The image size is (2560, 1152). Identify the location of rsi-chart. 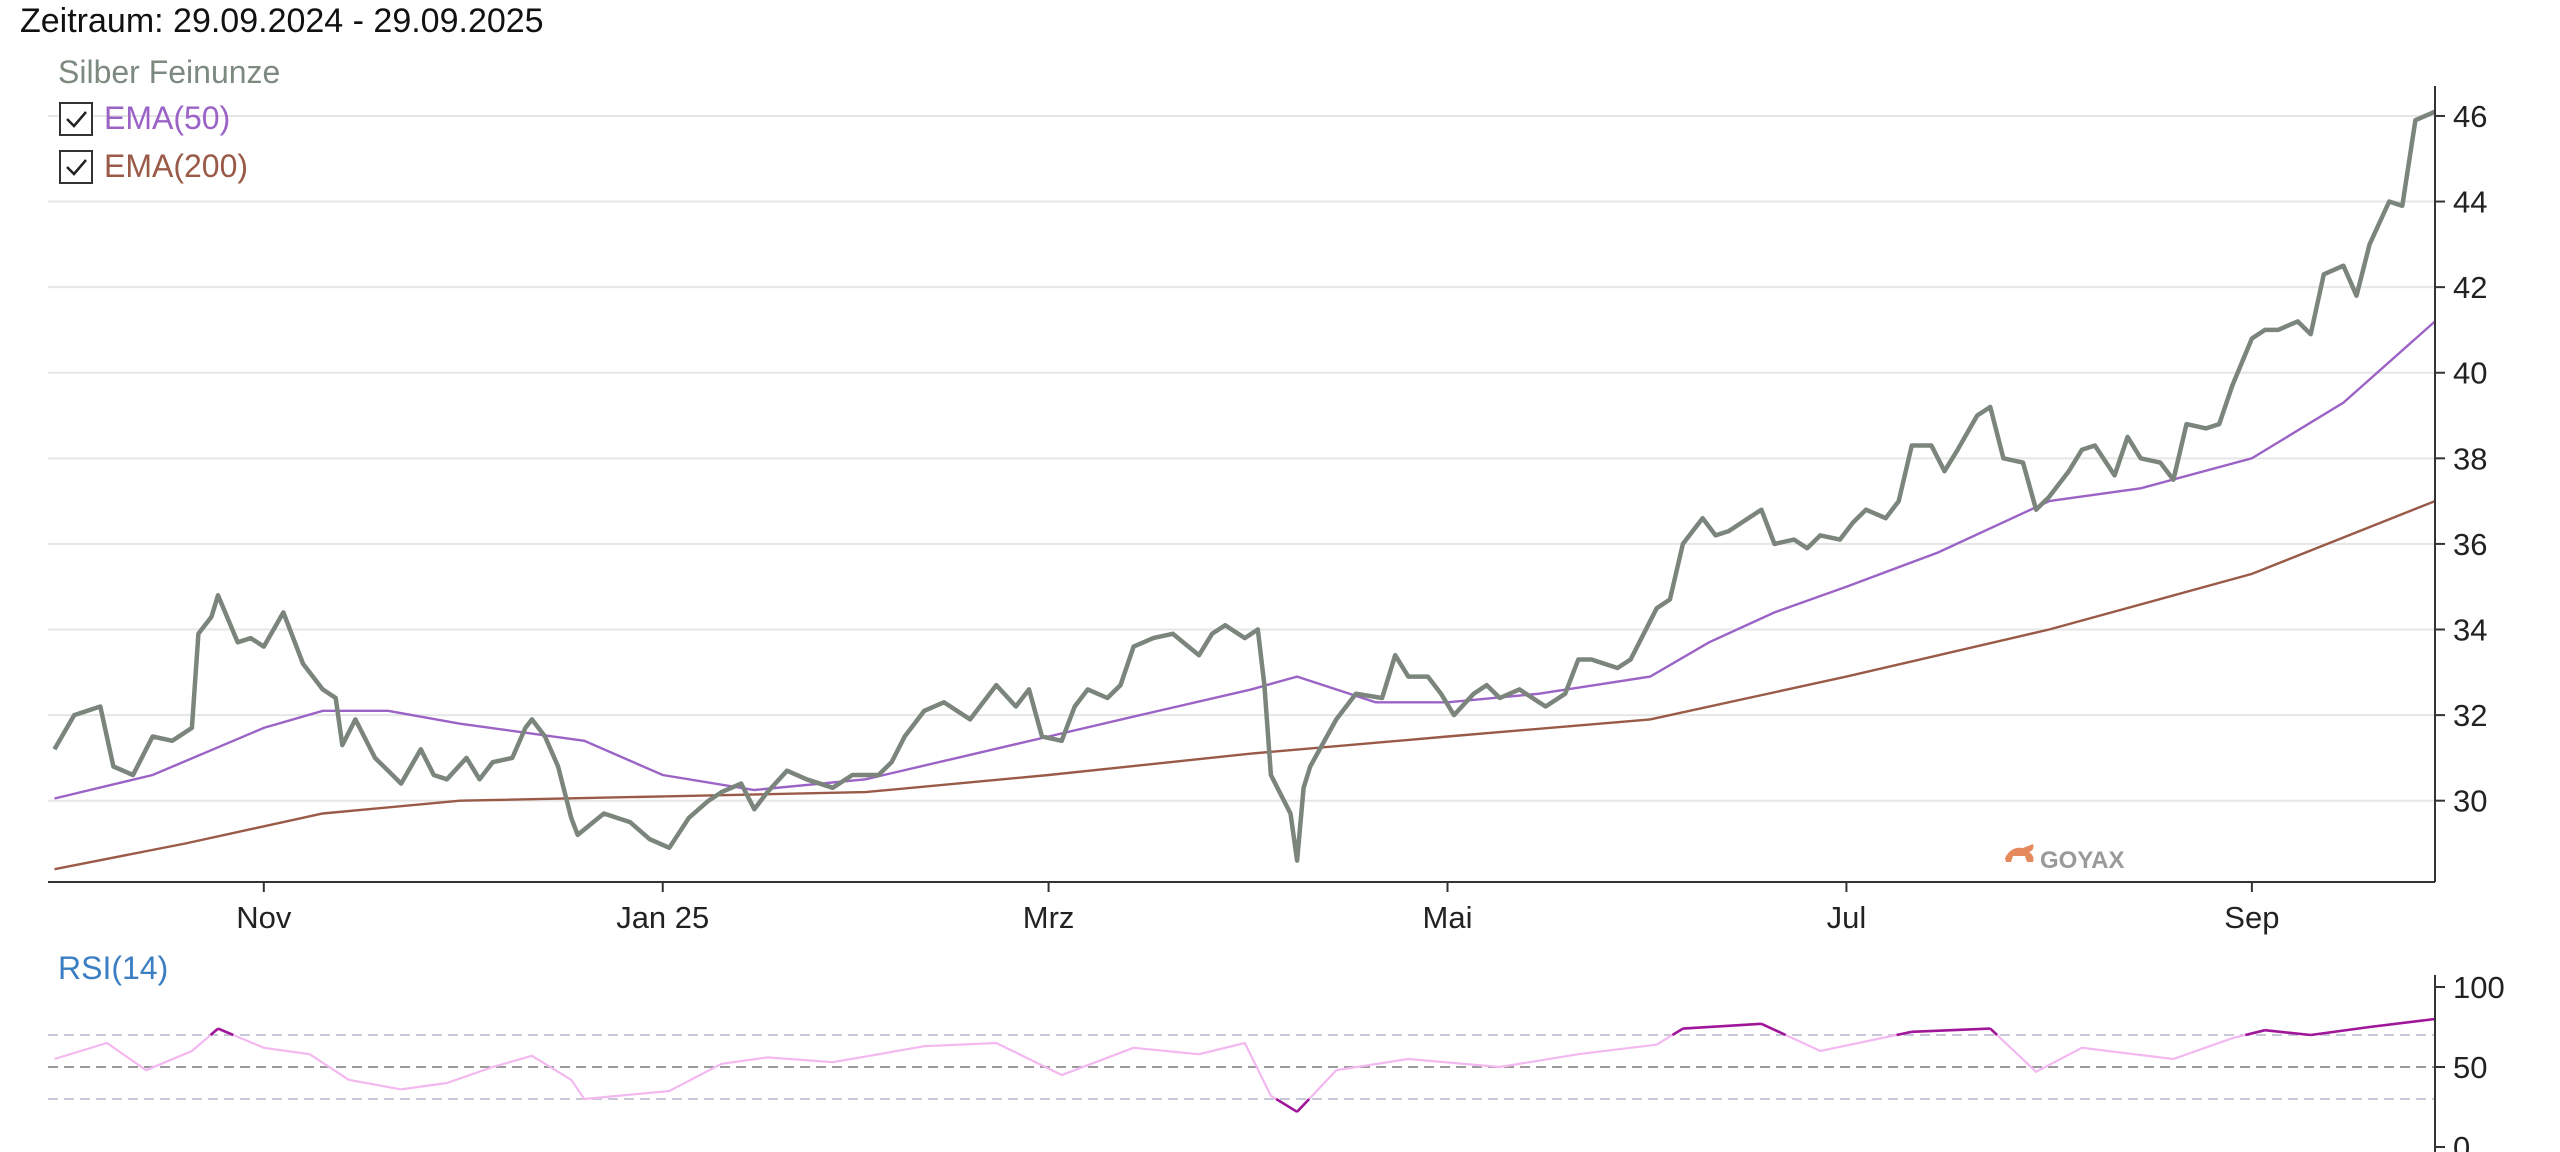
(1245, 1065).